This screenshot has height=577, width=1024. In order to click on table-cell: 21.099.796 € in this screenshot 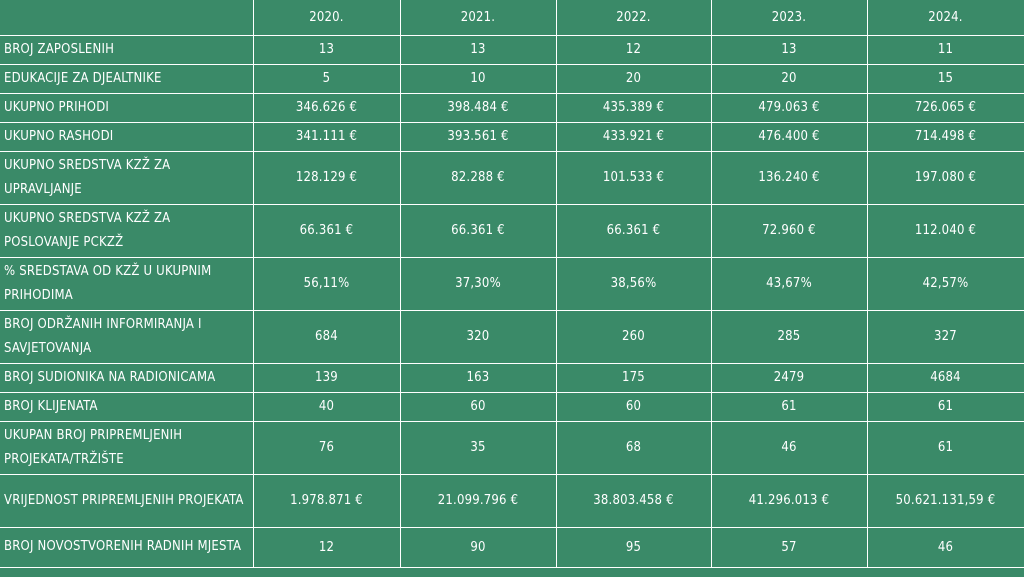, I will do `click(478, 500)`.